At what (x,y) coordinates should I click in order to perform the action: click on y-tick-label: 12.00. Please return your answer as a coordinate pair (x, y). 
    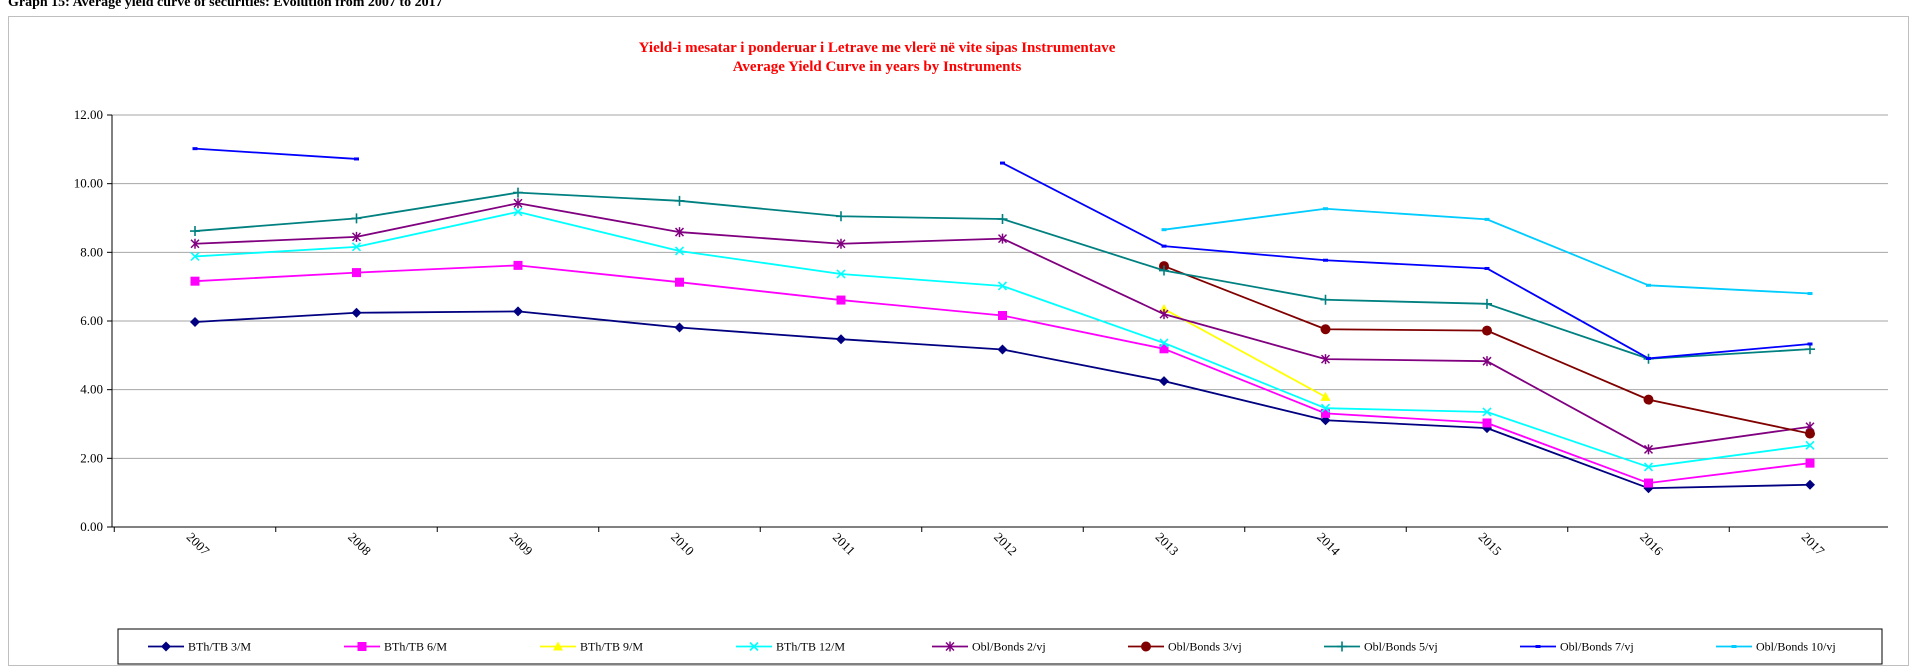
    Looking at the image, I should click on (88, 114).